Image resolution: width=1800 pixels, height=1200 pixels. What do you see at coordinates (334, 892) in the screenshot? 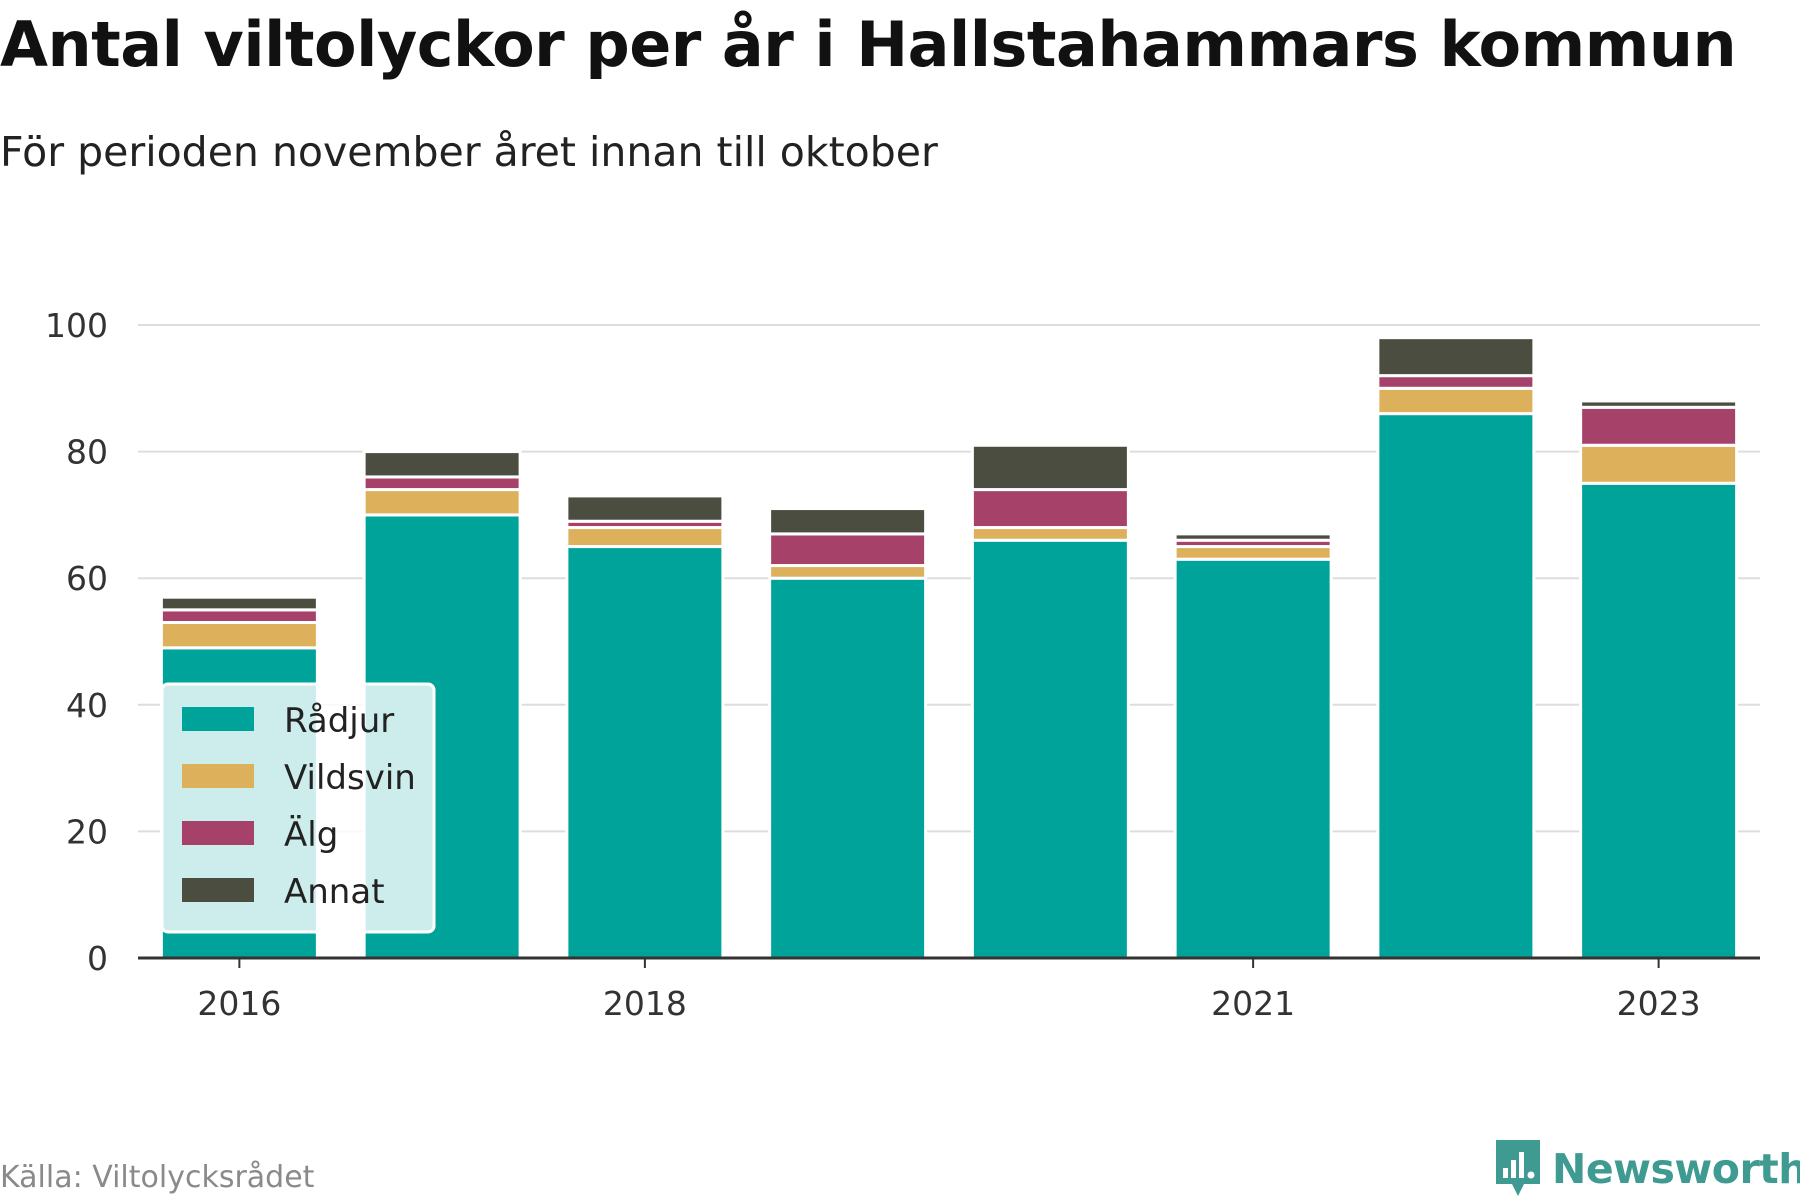
I see `legend-label: Annat` at bounding box center [334, 892].